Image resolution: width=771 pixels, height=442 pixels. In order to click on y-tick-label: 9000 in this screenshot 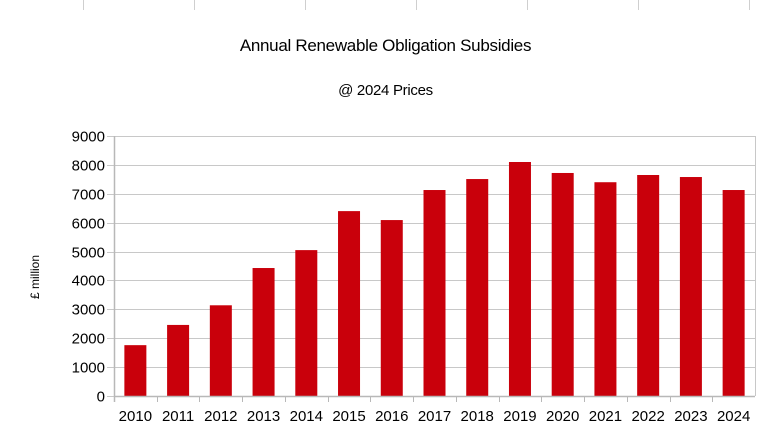, I will do `click(88, 137)`.